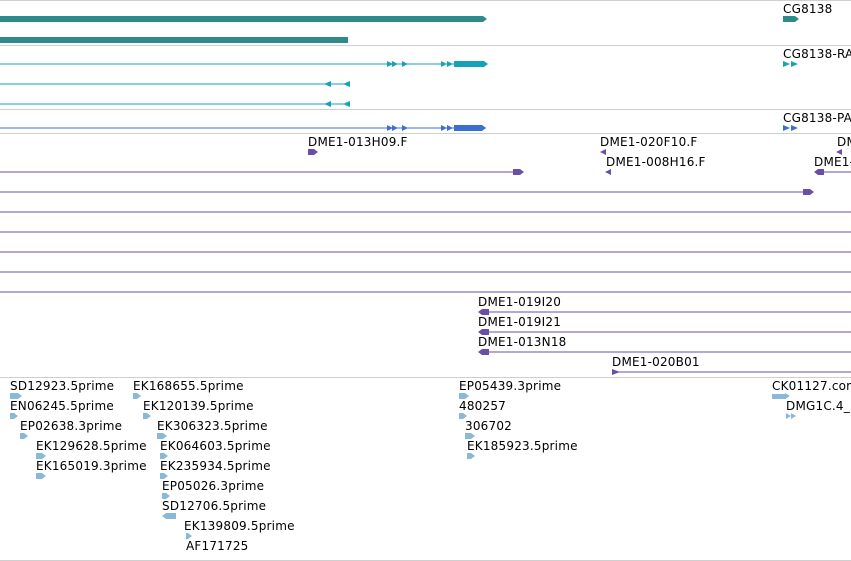 This screenshot has height=561, width=851. What do you see at coordinates (808, 9) in the screenshot?
I see `gene-label-cg8138: CG8138` at bounding box center [808, 9].